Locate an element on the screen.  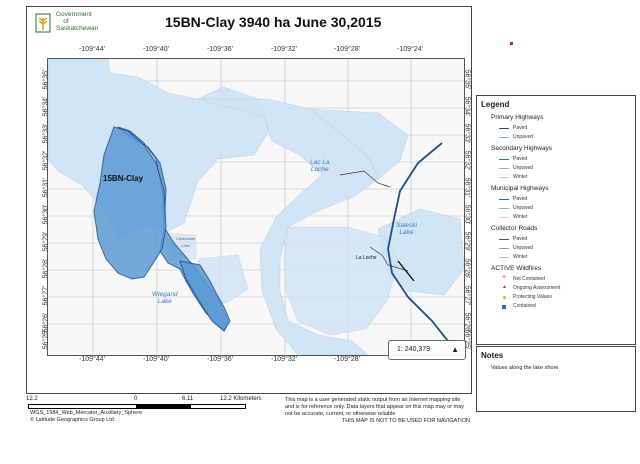
longitude-tick-label: -109°24' is located at coordinates (410, 49).